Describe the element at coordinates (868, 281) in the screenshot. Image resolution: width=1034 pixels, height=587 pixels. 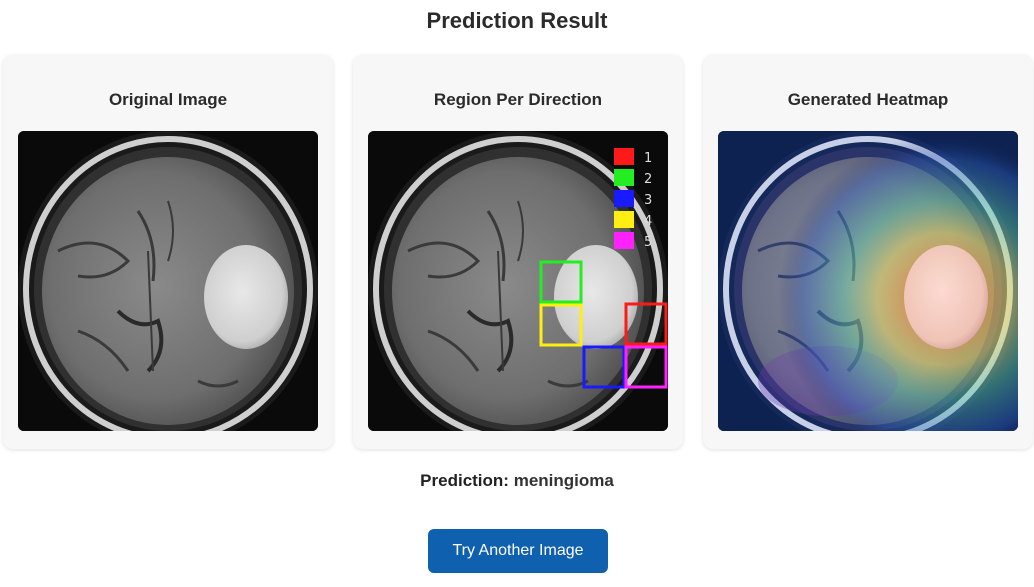
I see `heatmap-image` at that location.